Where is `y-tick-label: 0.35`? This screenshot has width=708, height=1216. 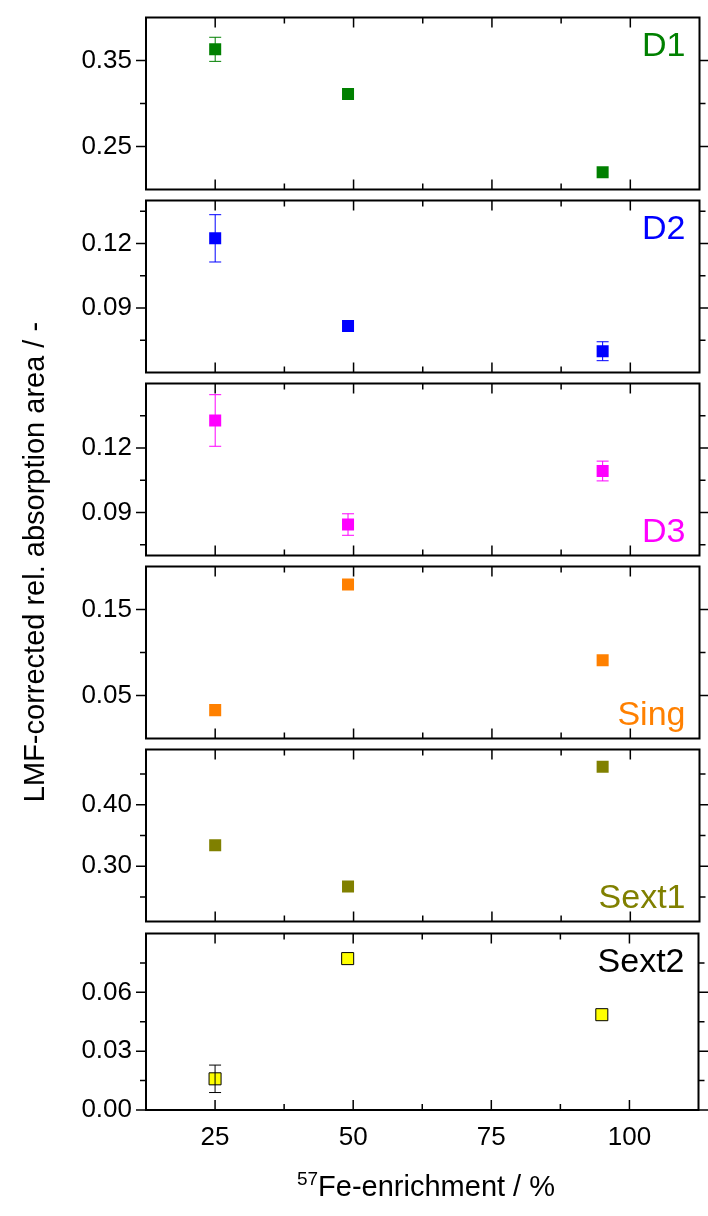 y-tick-label: 0.35 is located at coordinates (106, 58).